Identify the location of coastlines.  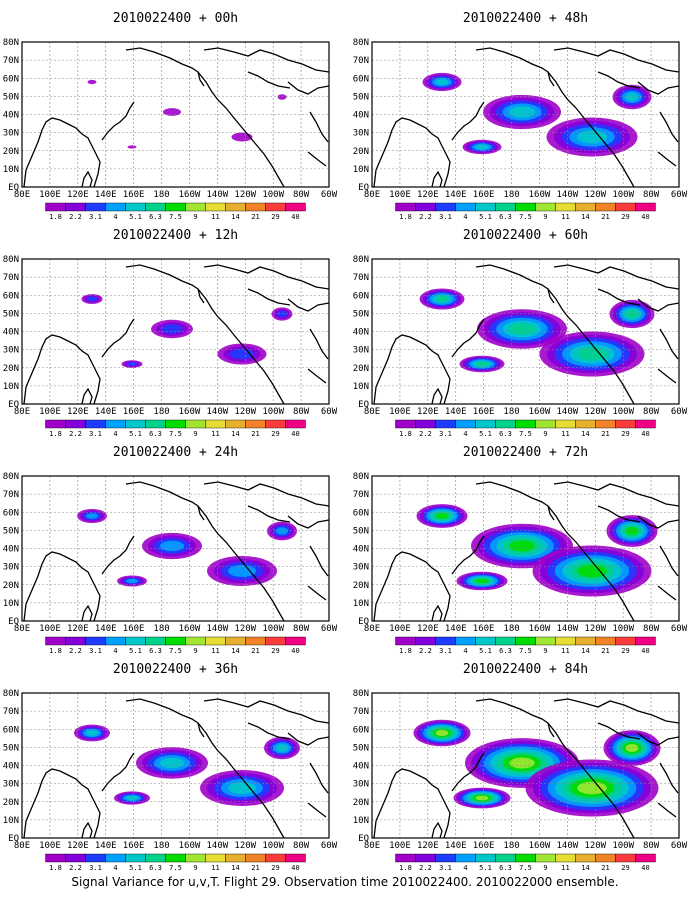
(176, 334).